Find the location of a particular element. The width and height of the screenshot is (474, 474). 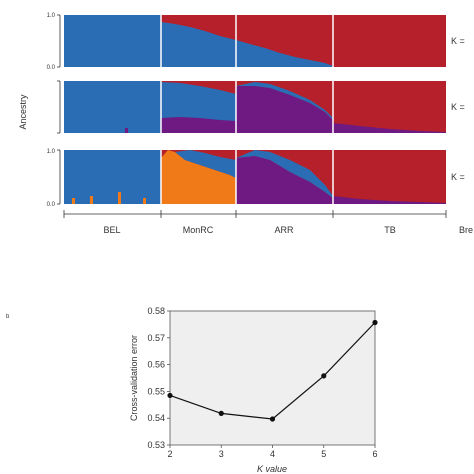

breed-label-arr: ARR is located at coordinates (284, 230).